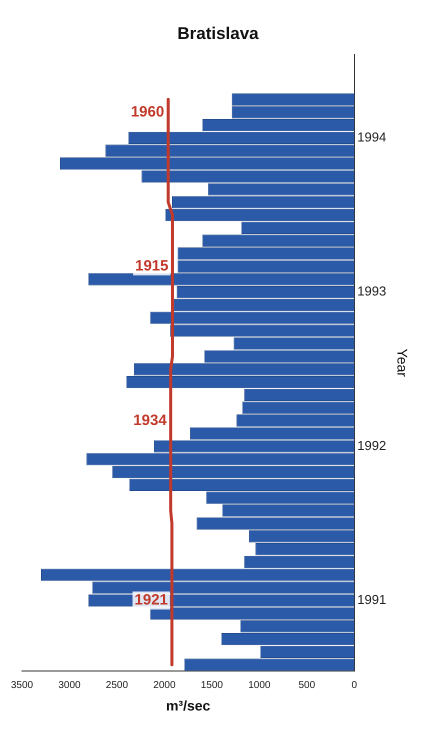 The width and height of the screenshot is (430, 733). I want to click on y-tick-label: 1994, so click(371, 137).